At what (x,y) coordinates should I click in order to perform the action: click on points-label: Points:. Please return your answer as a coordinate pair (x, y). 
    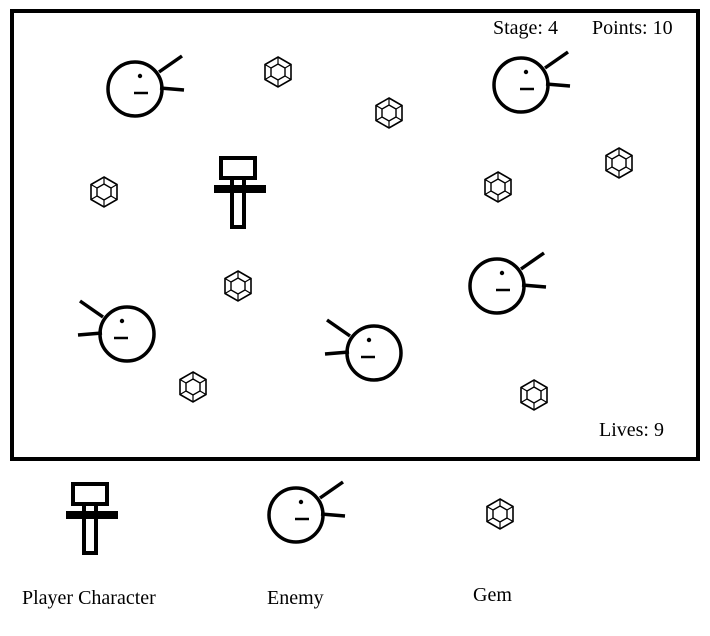
    Looking at the image, I should click on (620, 28).